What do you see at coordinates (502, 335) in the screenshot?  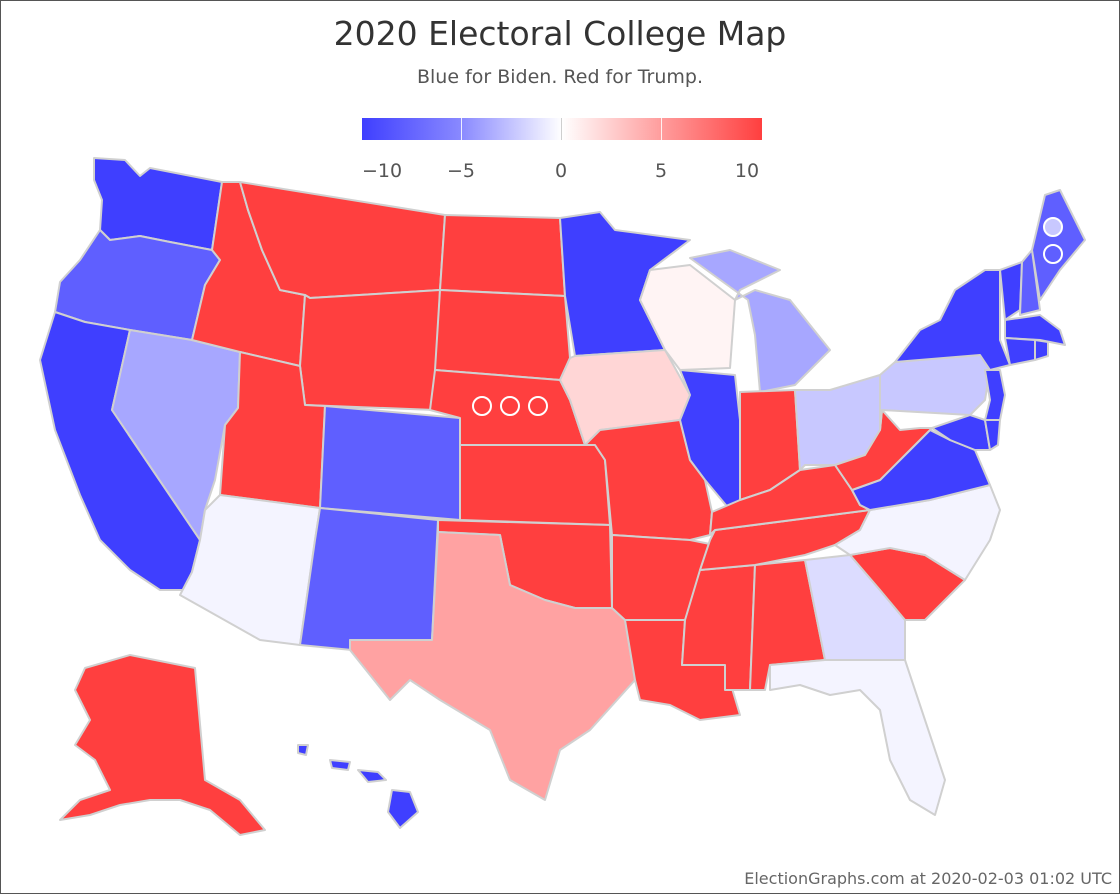 I see `state-sd` at bounding box center [502, 335].